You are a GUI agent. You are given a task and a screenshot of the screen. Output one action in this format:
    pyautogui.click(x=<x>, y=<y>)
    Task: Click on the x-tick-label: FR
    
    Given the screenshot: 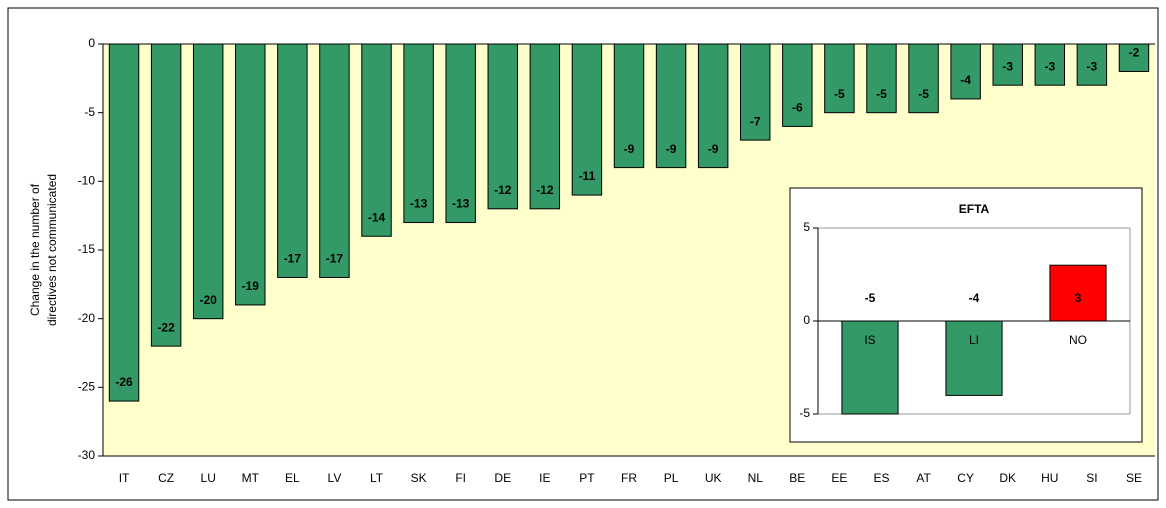 What is the action you would take?
    pyautogui.click(x=629, y=478)
    